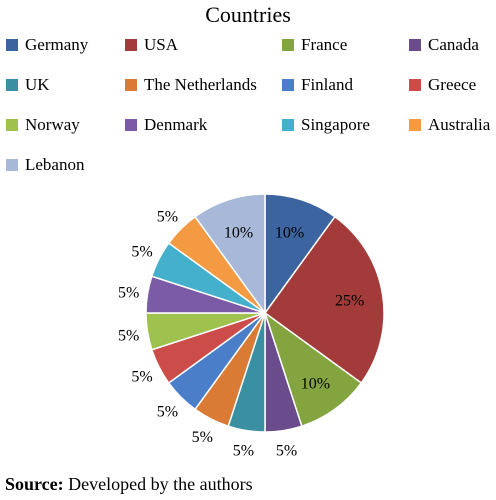  What do you see at coordinates (57, 44) in the screenshot?
I see `legend-label: Germany` at bounding box center [57, 44].